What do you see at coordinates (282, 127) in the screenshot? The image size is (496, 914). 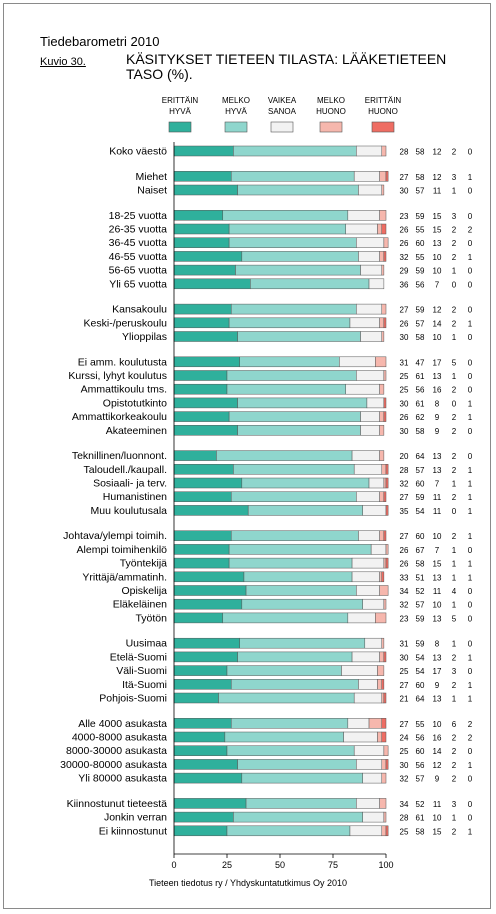 I see `legend-swatch` at bounding box center [282, 127].